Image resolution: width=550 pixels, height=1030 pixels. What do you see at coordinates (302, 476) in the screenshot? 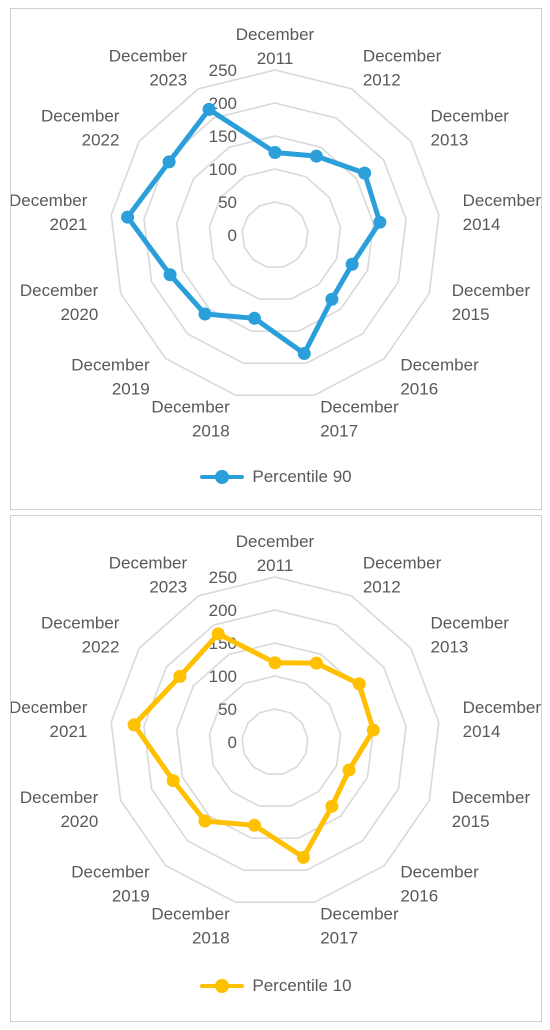
I see `legend-label-1: Percentile 90` at bounding box center [302, 476].